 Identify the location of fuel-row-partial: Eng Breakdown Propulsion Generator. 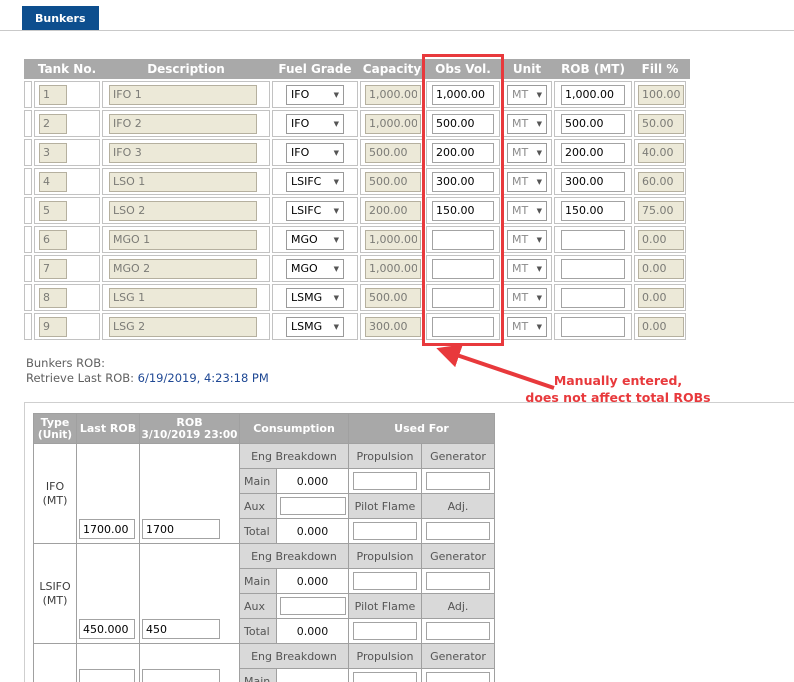
(264, 662).